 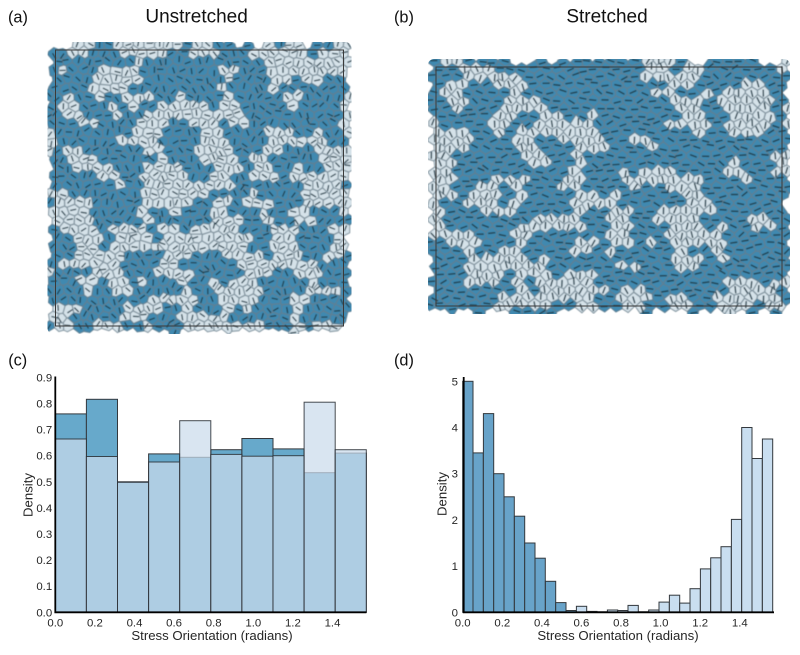 What do you see at coordinates (44, 378) in the screenshot?
I see `svg-text: 0.9` at bounding box center [44, 378].